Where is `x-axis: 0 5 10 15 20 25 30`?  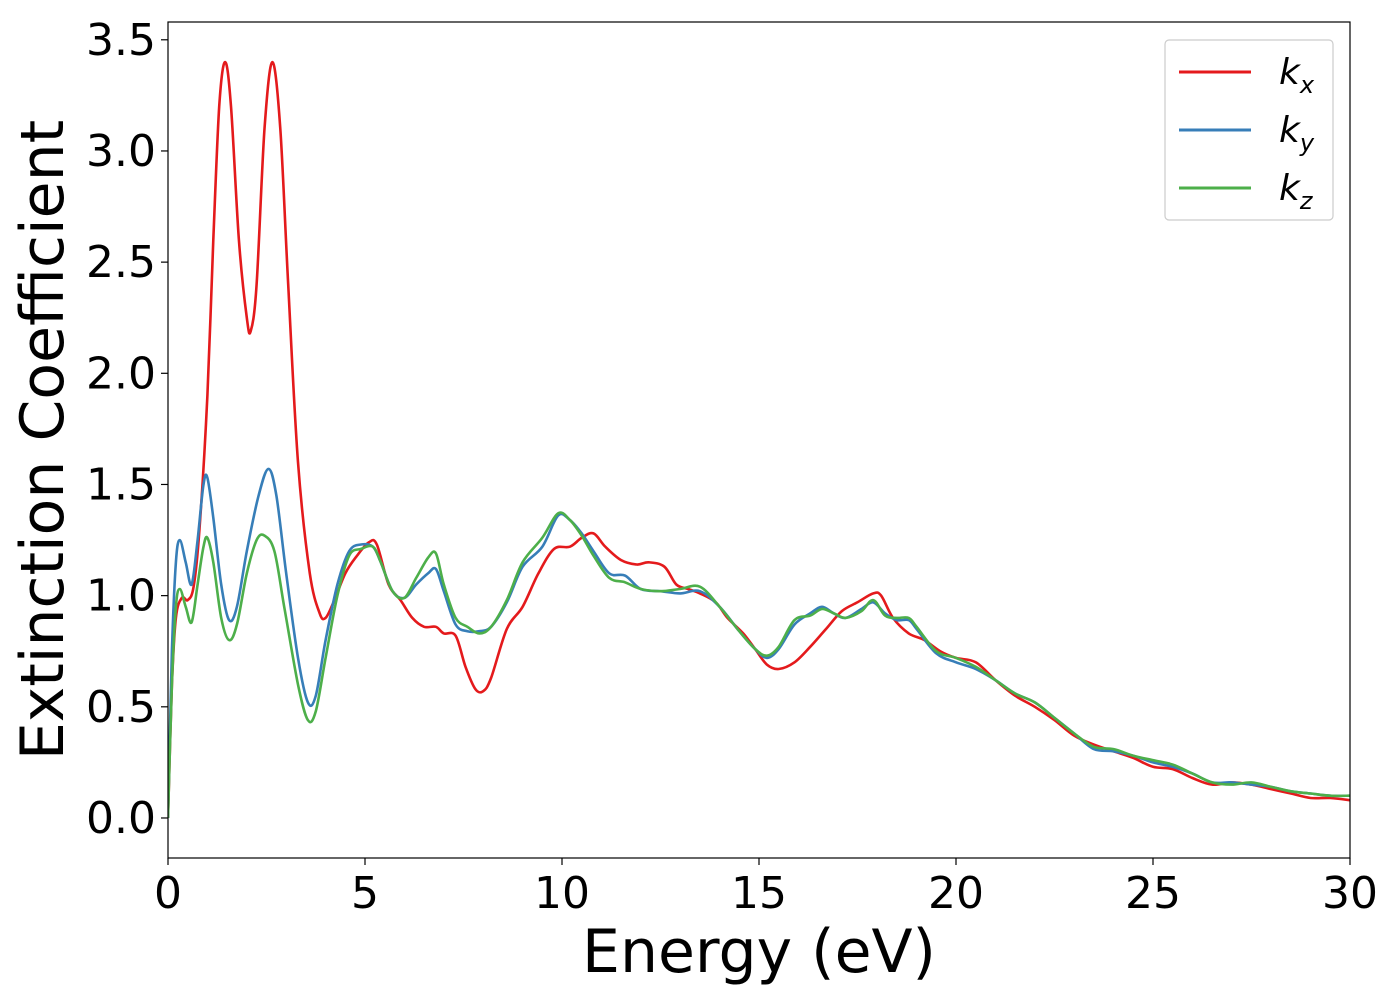 x-axis: 0 5 10 15 20 25 30 is located at coordinates (766, 888).